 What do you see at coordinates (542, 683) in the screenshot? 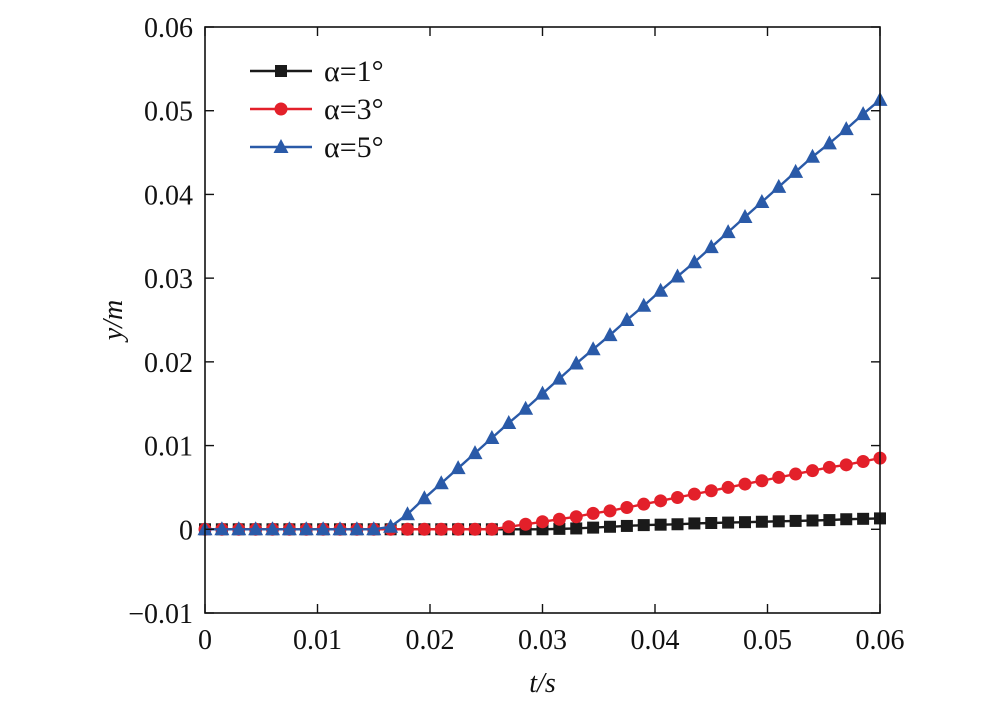
I see `x-axis-label: t/s` at bounding box center [542, 683].